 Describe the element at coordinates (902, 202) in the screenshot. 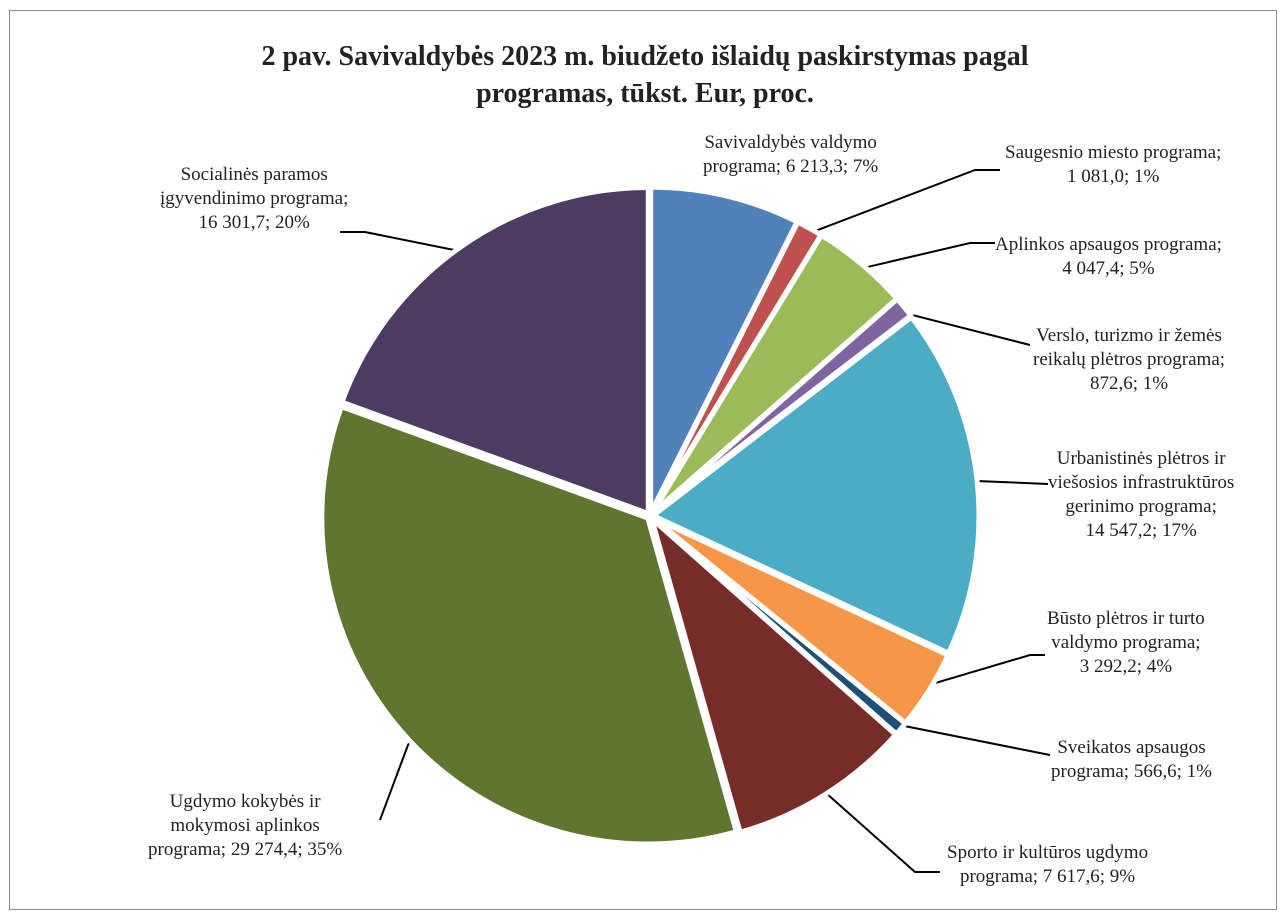

I see `leader-line-saugesnio-miesto` at that location.